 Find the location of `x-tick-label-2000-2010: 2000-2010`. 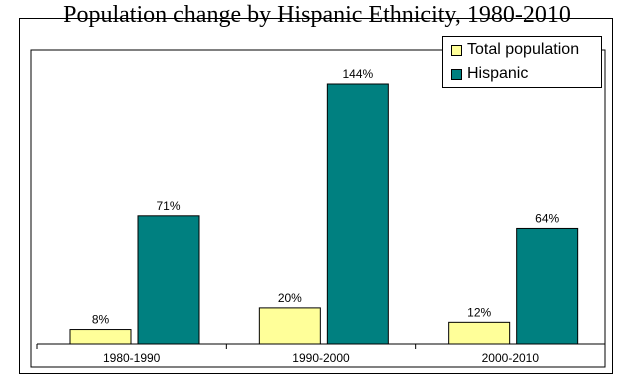

x-tick-label-2000-2010: 2000-2010 is located at coordinates (511, 358).